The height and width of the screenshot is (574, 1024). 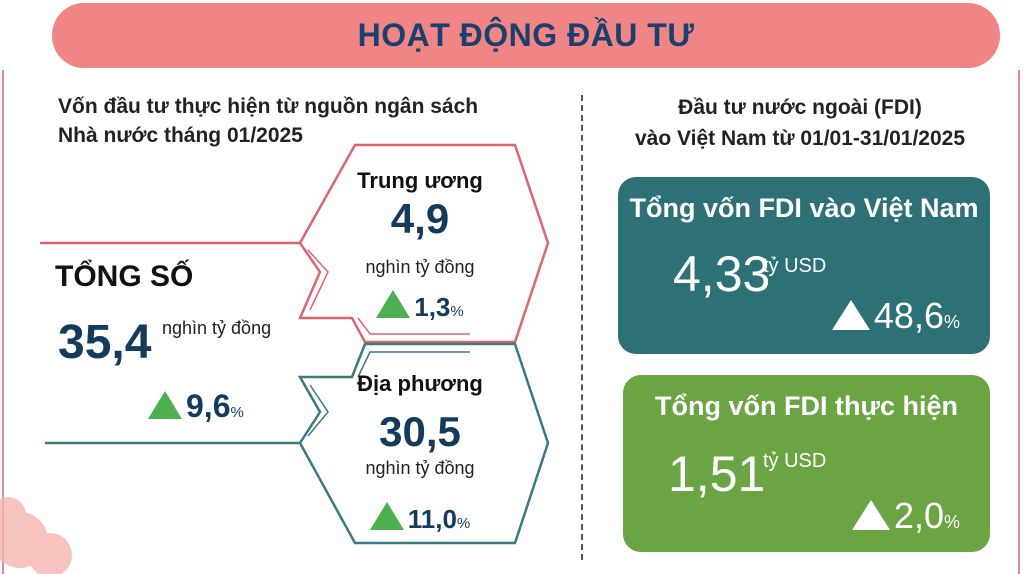 I want to click on total-value: 35,4, so click(x=105, y=342).